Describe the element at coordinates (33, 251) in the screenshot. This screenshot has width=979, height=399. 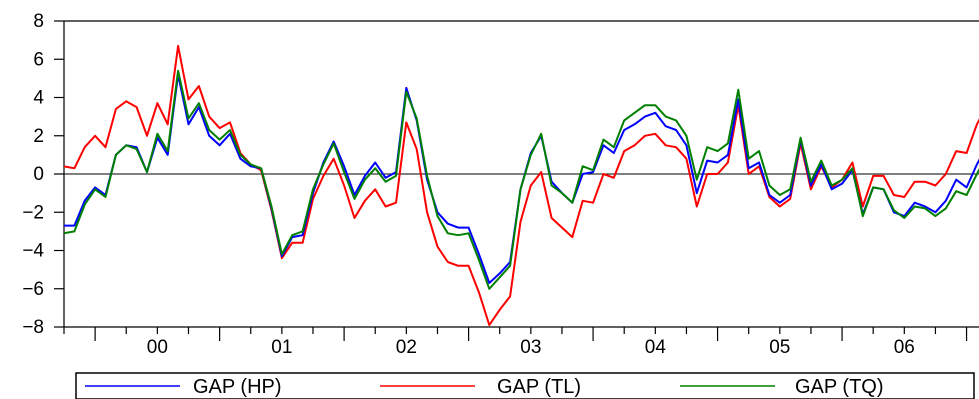
I see `y-tick-label: −4` at that location.